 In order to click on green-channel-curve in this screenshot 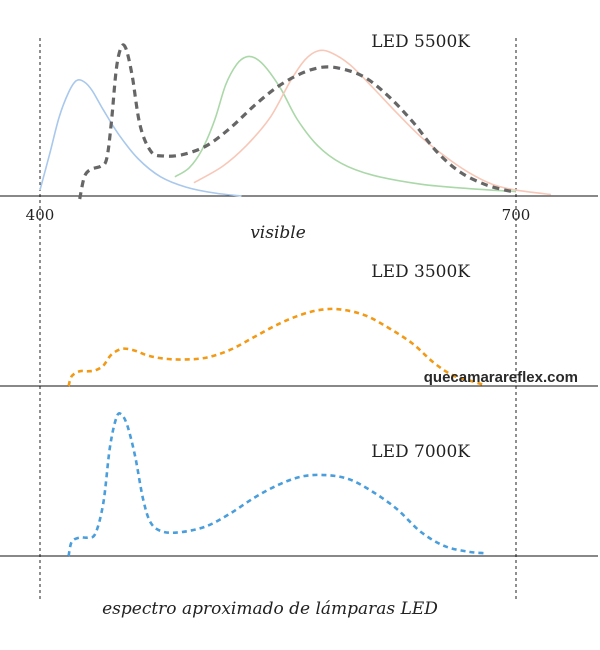, I will do `click(345, 124)`.